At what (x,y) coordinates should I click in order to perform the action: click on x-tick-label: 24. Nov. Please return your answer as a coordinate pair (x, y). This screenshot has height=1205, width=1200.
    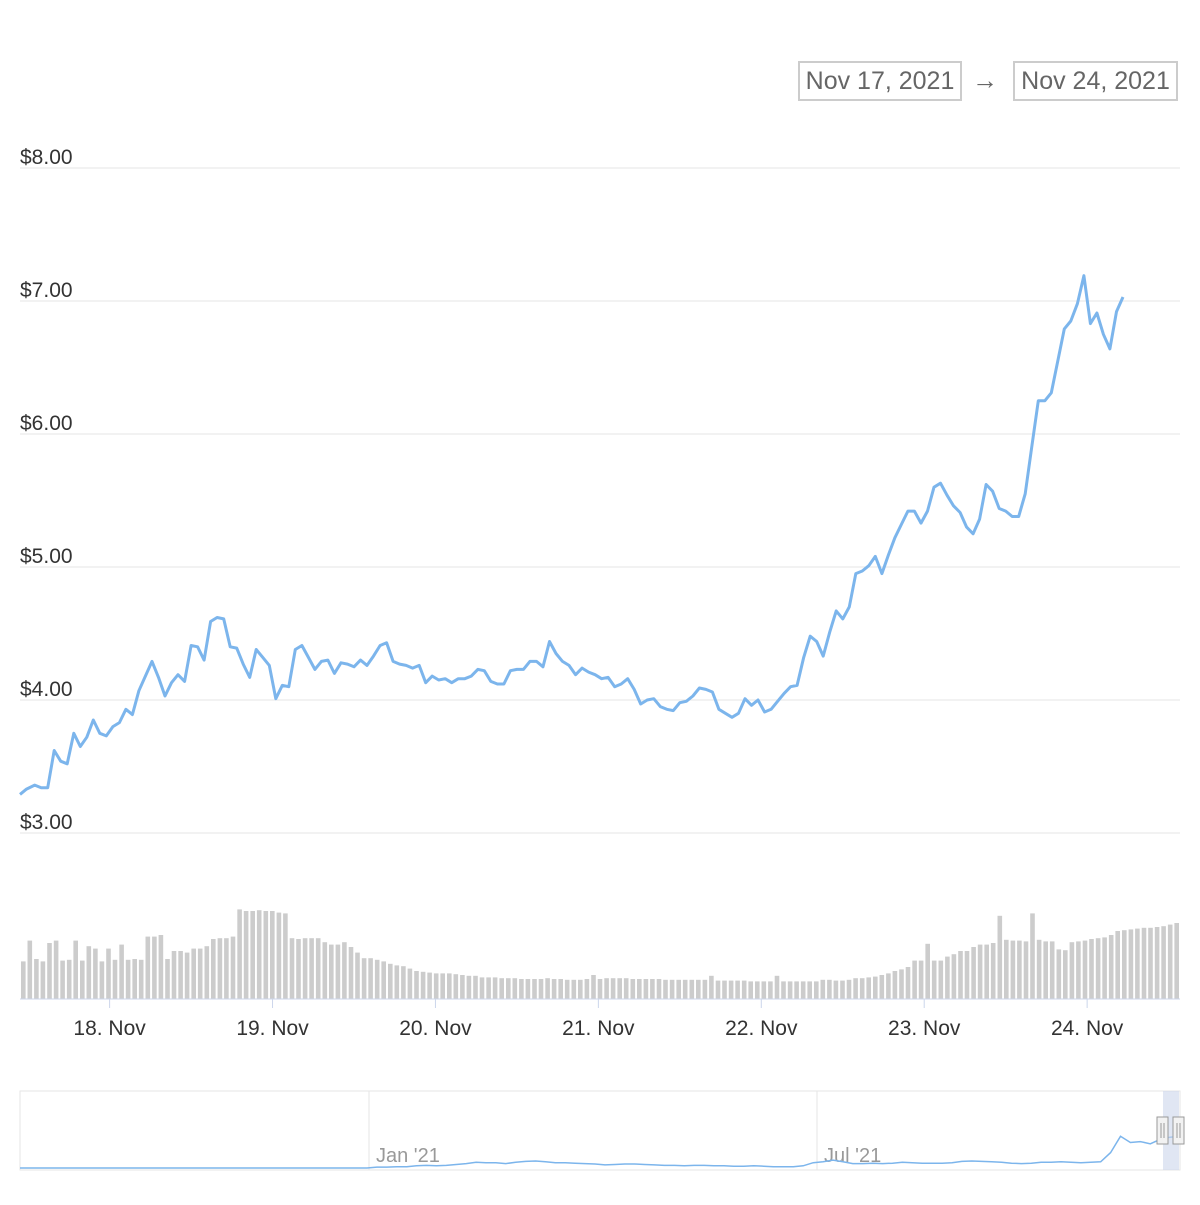
    Looking at the image, I should click on (1087, 1028).